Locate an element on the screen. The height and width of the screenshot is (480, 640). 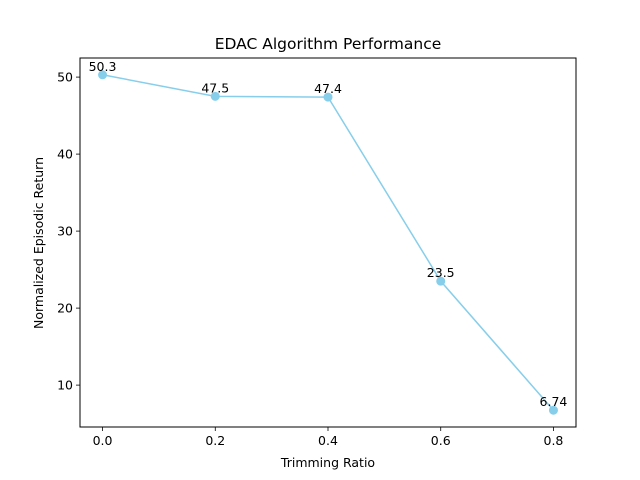
x-tick-label: 0.2 is located at coordinates (215, 440).